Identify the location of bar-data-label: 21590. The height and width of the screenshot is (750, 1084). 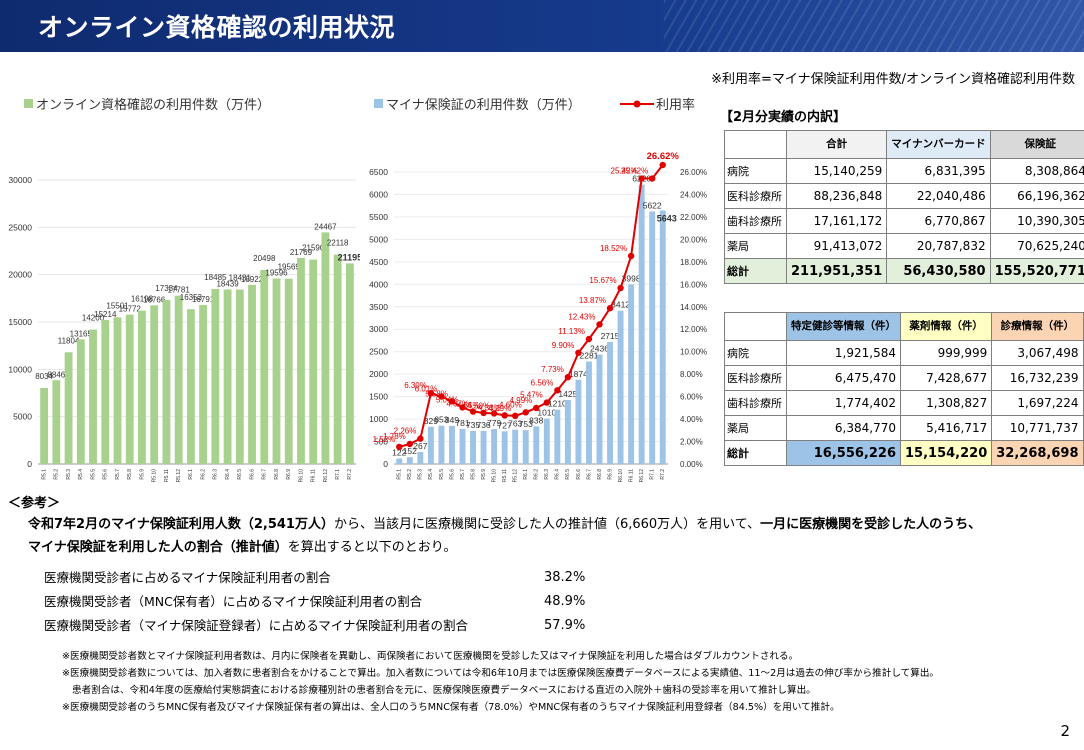
(313, 248).